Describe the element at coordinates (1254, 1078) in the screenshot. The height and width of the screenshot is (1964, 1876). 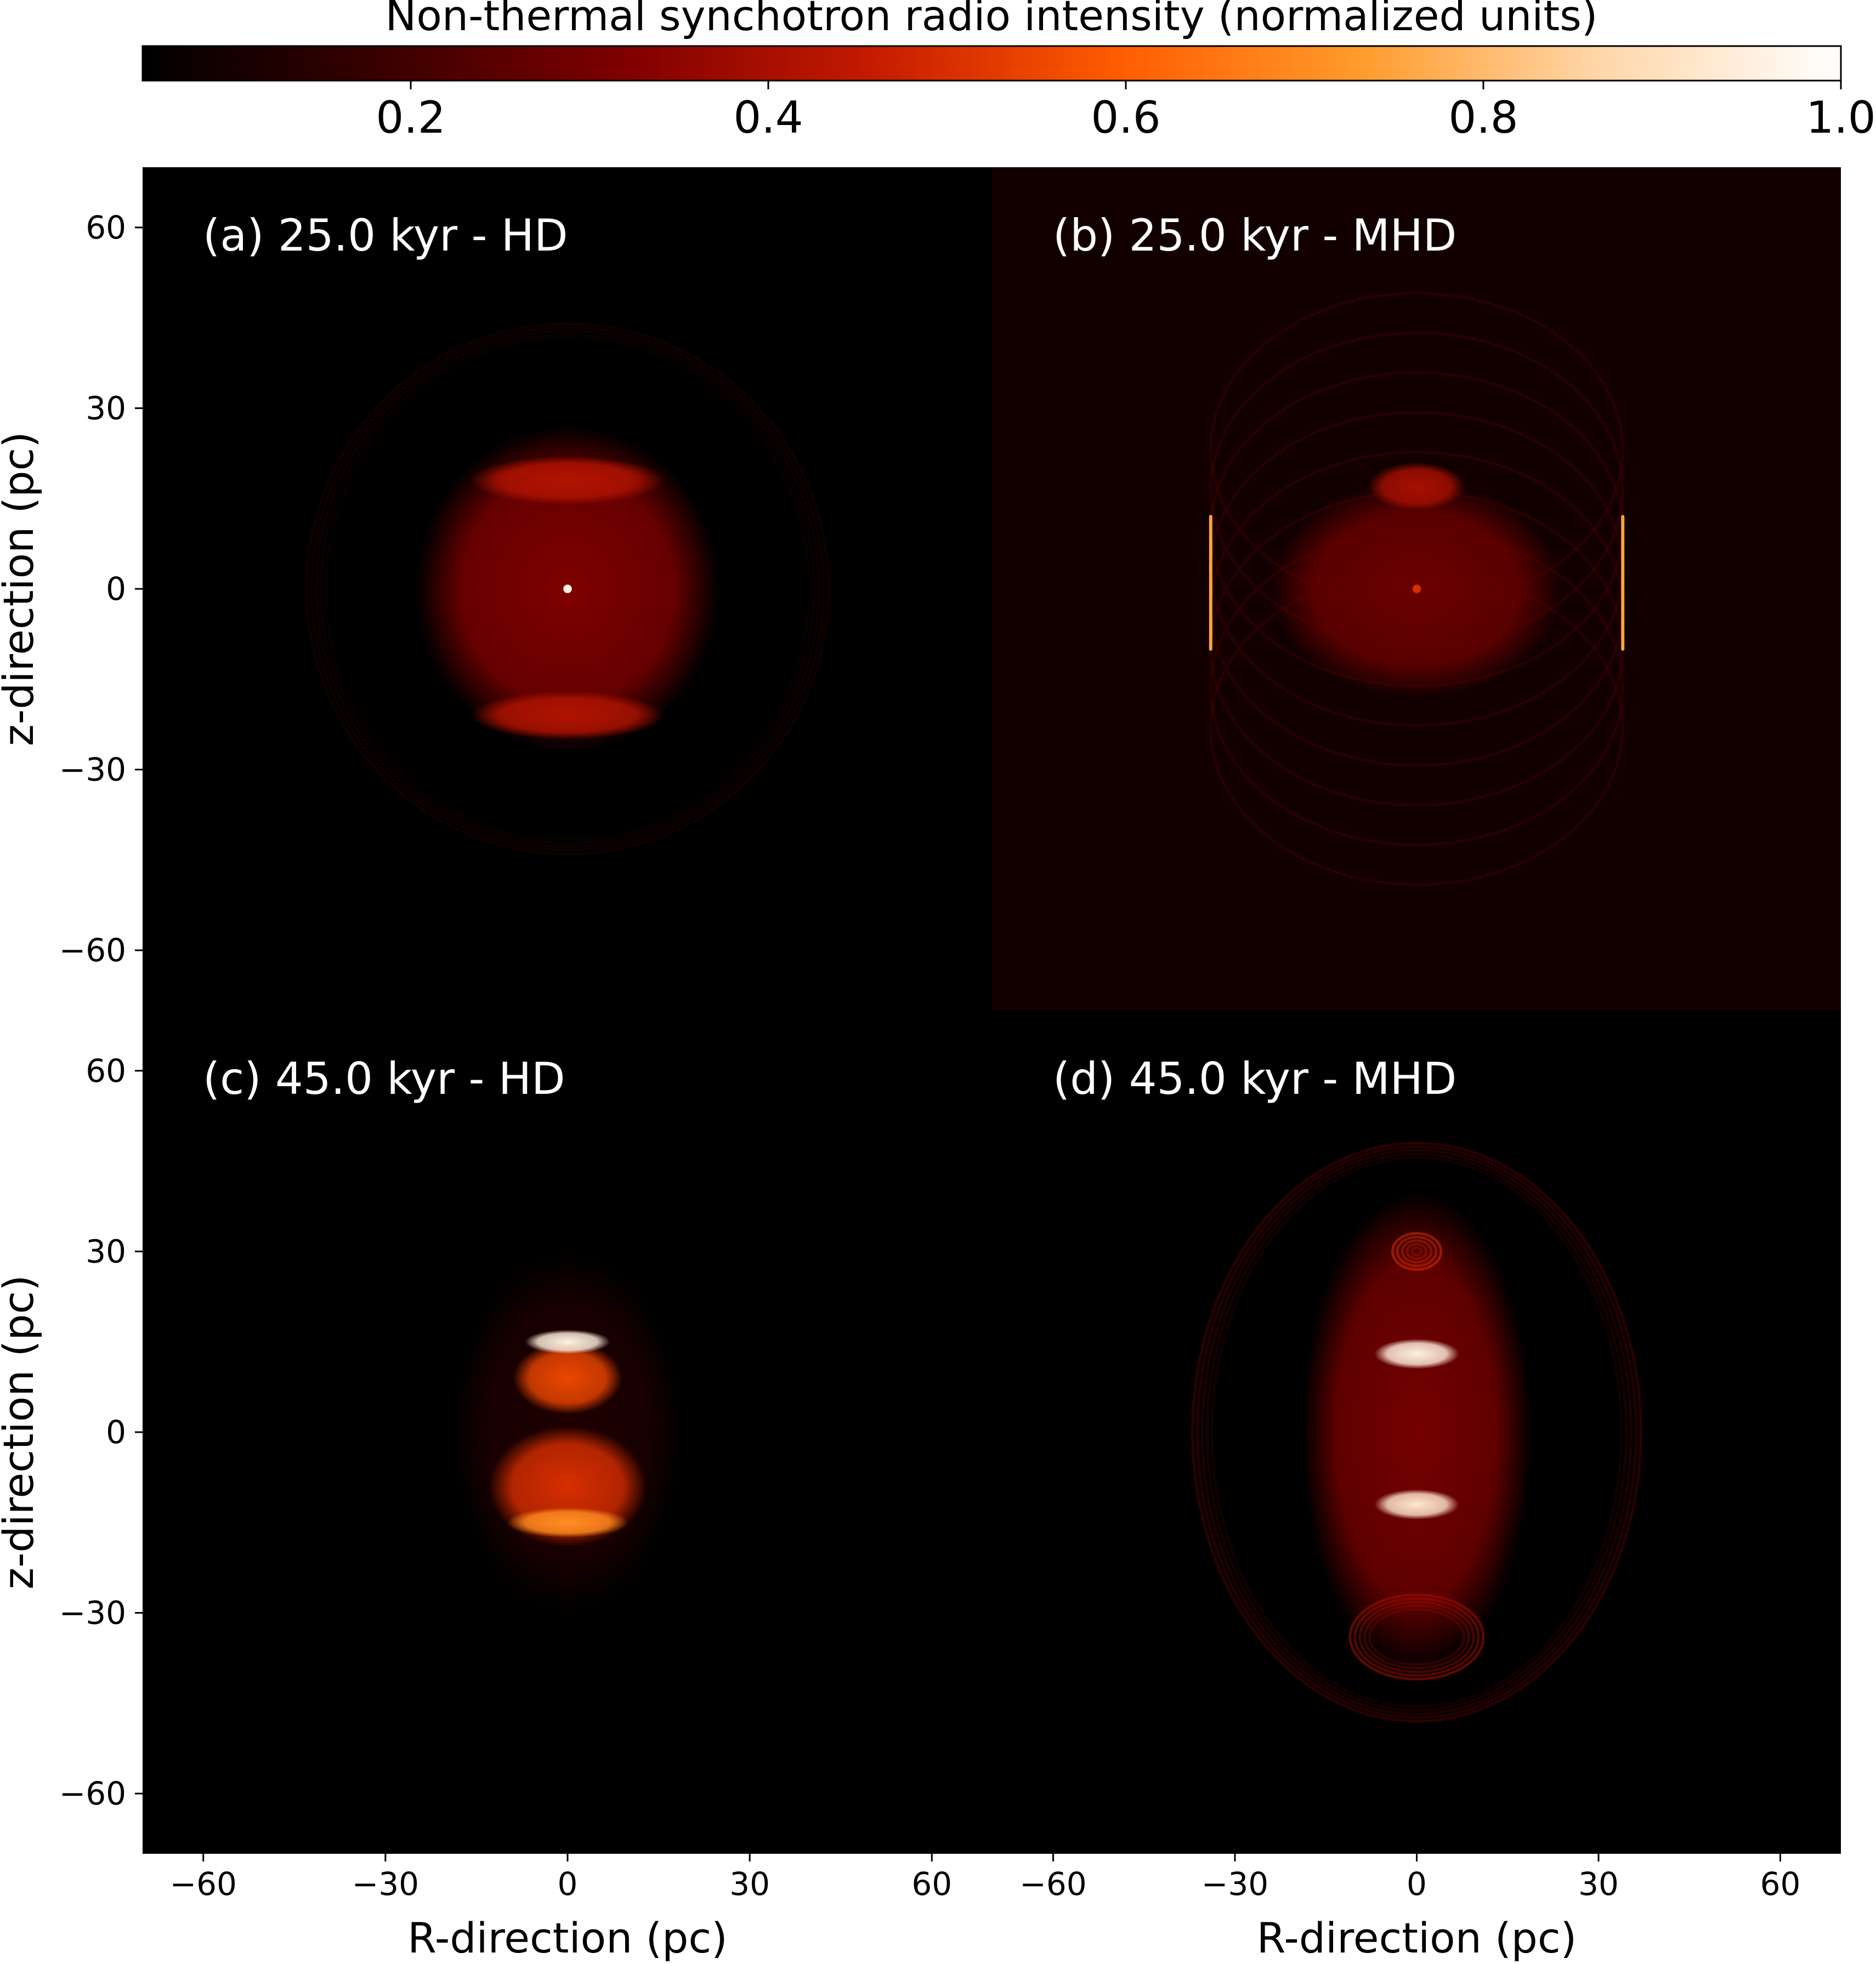
I see `panel-title: (d) 45.0 kyr - MHD` at that location.